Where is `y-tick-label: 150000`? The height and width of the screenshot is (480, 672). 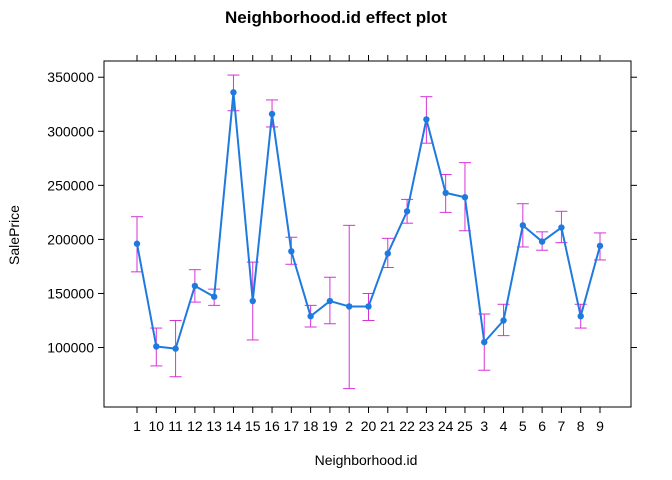
y-tick-label: 150000 is located at coordinates (70, 293).